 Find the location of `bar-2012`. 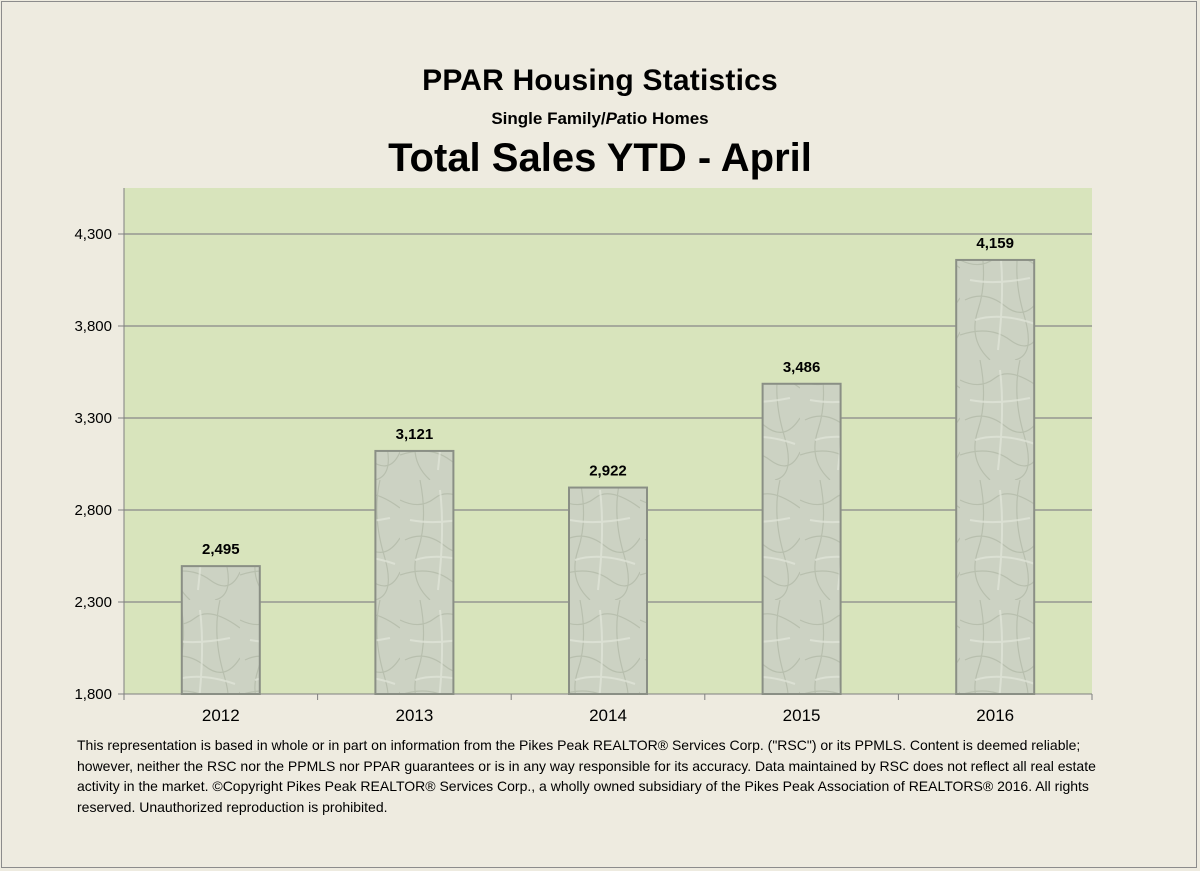

bar-2012 is located at coordinates (220, 630).